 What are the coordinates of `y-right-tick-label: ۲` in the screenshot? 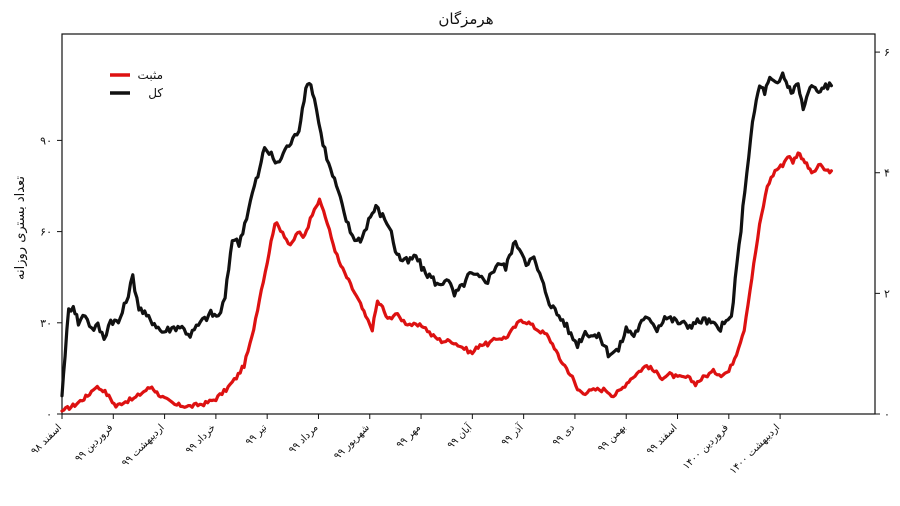 It's located at (887, 293).